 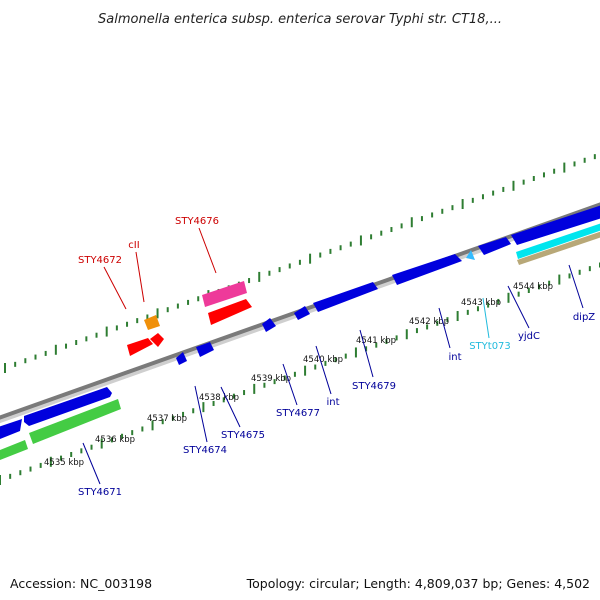 I want to click on gene-label: cII, so click(x=133, y=245).